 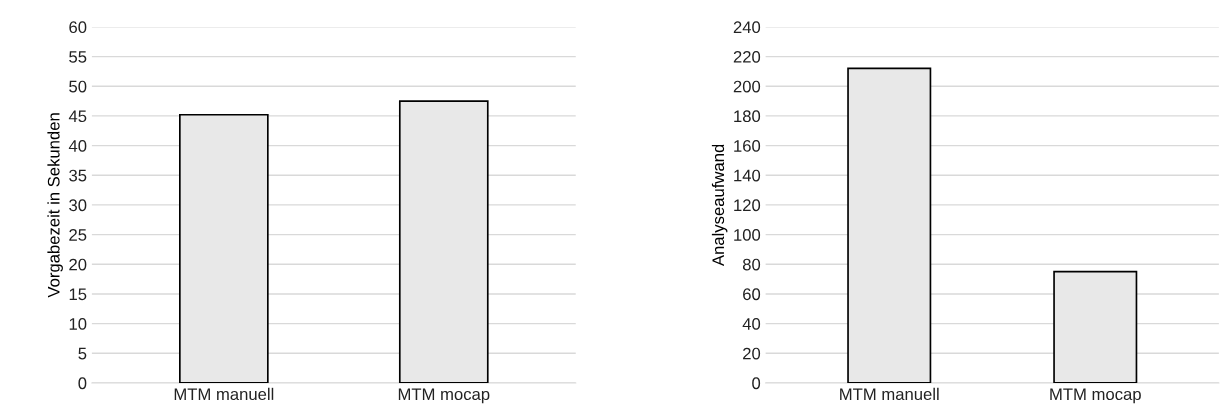 I want to click on y-tick-label: 15, so click(x=78, y=294).